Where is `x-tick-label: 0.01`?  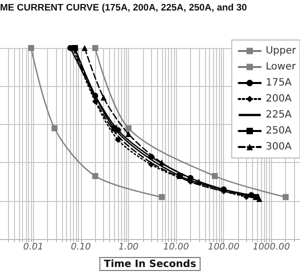
x-tick-label: 0.01 is located at coordinates (33, 247).